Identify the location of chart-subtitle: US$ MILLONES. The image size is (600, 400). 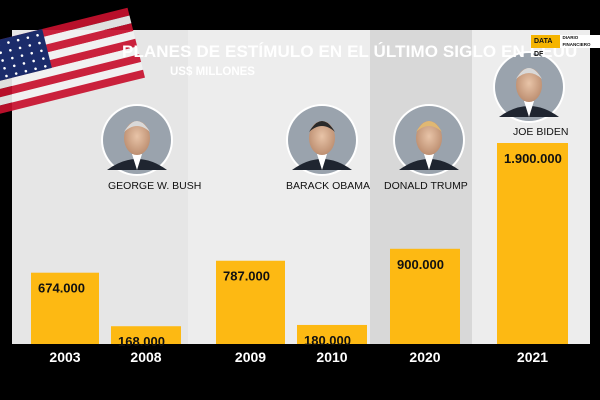
(212, 72).